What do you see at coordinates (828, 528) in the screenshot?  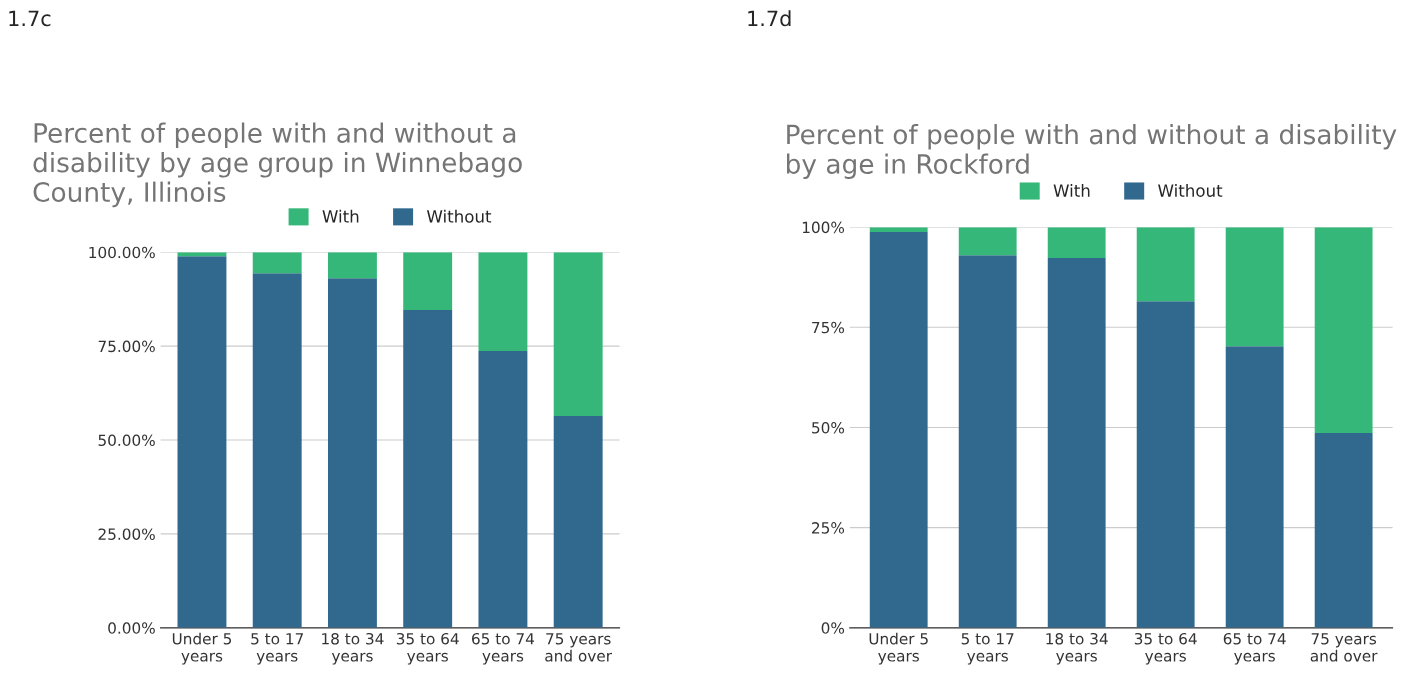 I see `y-tick-label: 25%` at bounding box center [828, 528].